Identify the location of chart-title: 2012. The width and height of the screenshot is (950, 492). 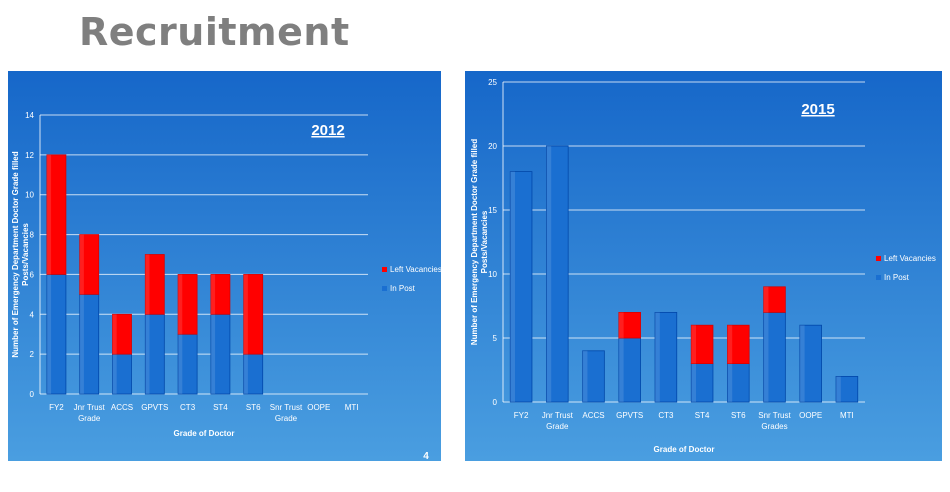
(327, 130).